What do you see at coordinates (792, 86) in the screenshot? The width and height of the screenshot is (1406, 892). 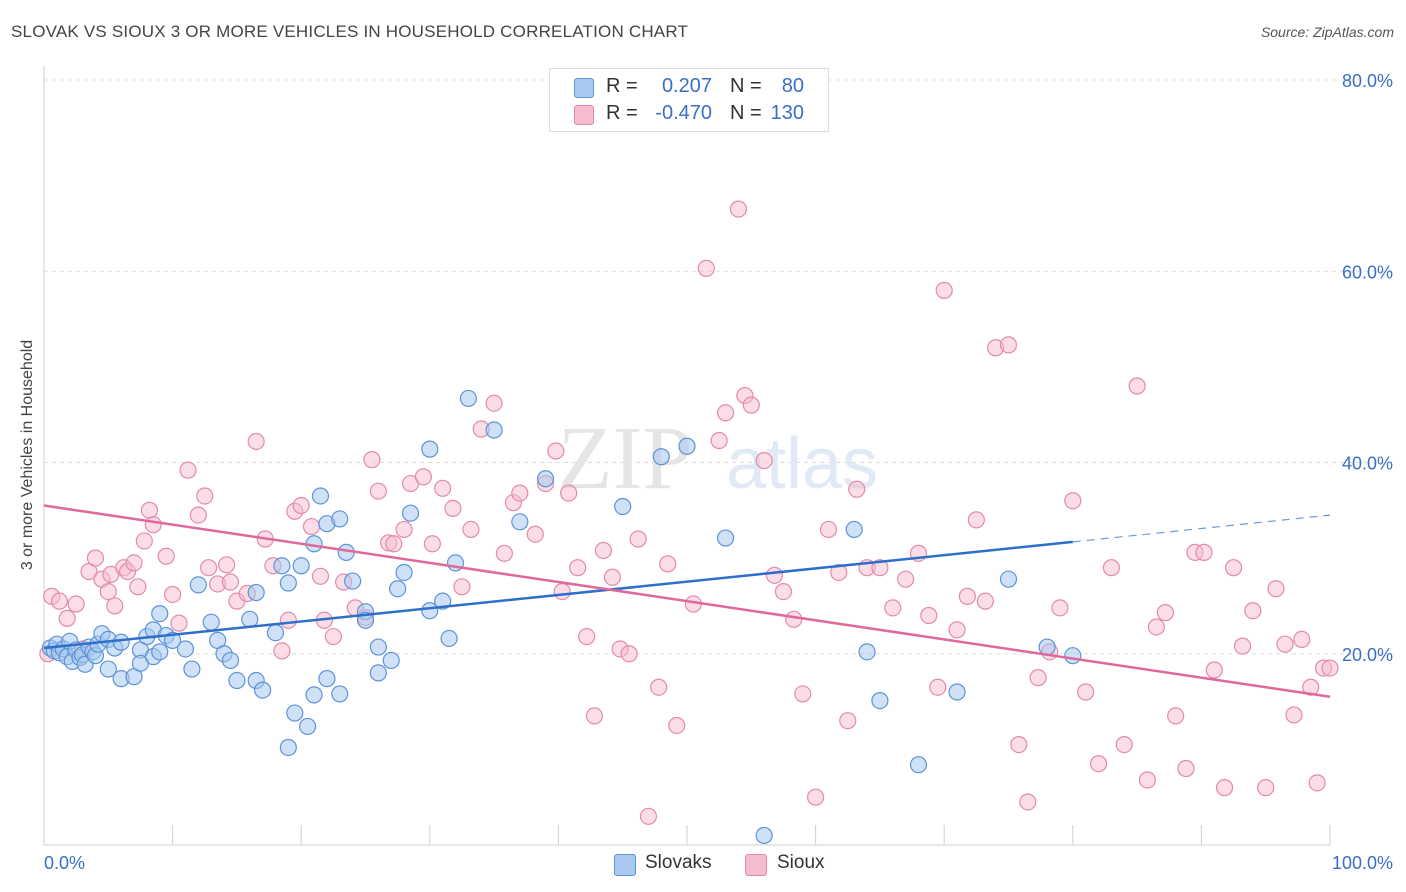 I see `legend-n-value: 80` at bounding box center [792, 86].